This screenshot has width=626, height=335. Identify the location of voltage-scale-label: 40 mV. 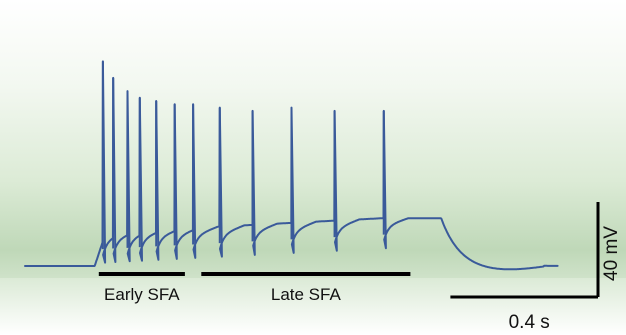
(611, 253).